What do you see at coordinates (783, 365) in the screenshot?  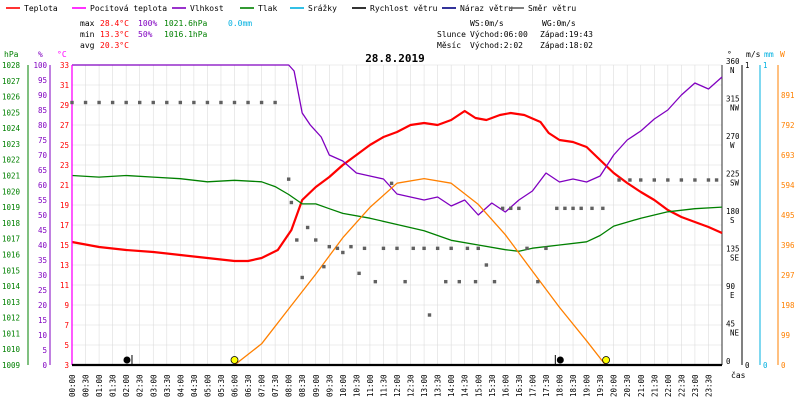 I see `solar-tick-label: 0` at bounding box center [783, 365].